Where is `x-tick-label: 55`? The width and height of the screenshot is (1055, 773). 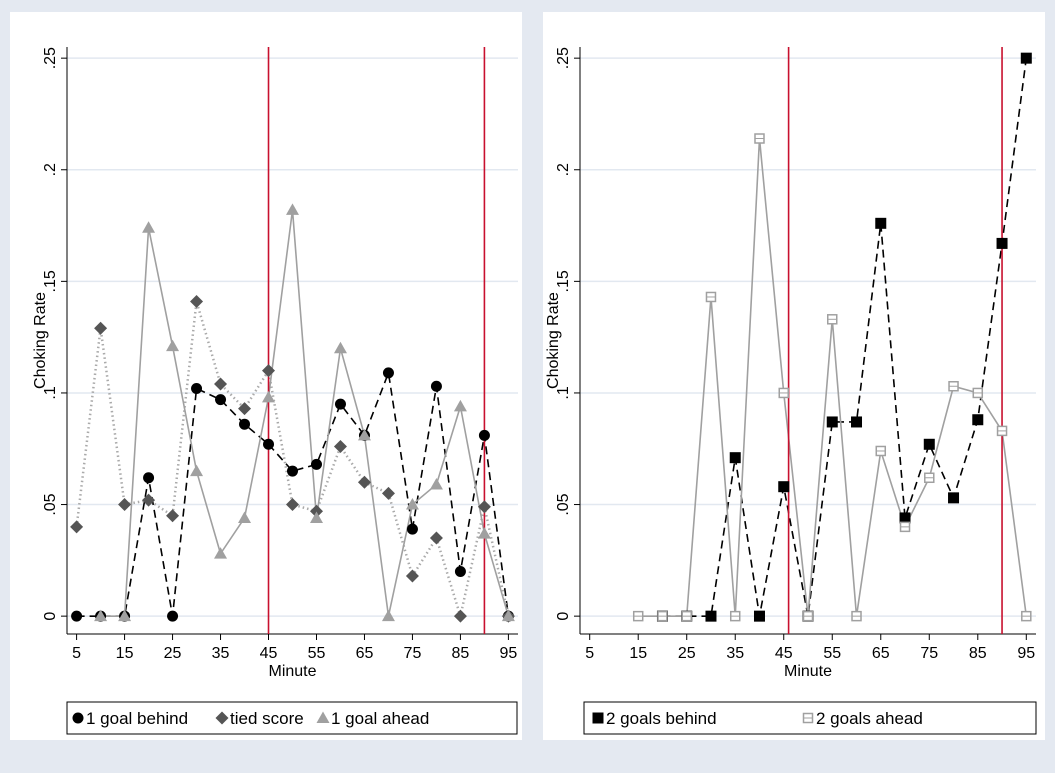 x-tick-label: 55 is located at coordinates (832, 653).